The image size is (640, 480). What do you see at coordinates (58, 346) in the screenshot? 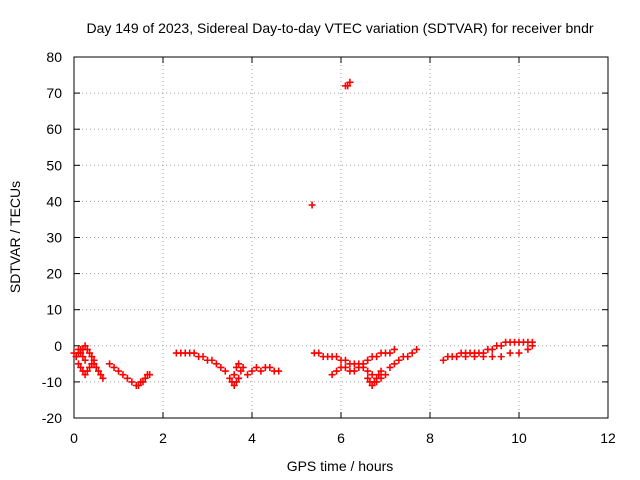
I see `y-tick-label: 0` at bounding box center [58, 346].